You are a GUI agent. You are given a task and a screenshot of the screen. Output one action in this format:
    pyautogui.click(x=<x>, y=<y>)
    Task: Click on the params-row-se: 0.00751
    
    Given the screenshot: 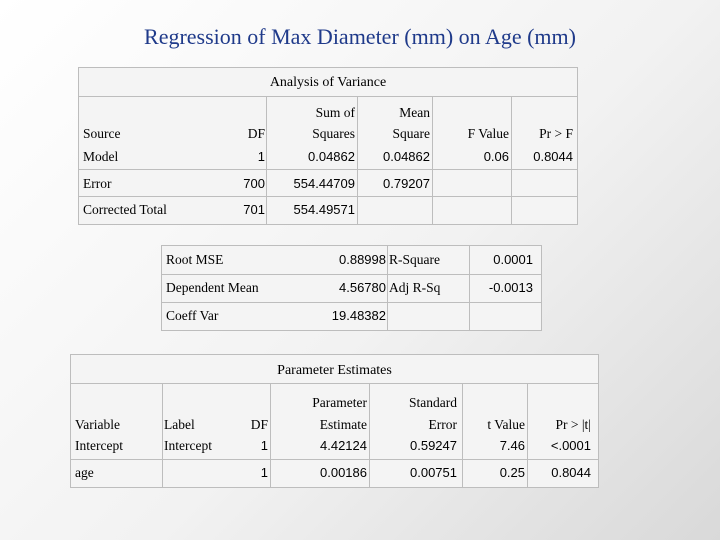 What is the action you would take?
    pyautogui.click(x=433, y=472)
    